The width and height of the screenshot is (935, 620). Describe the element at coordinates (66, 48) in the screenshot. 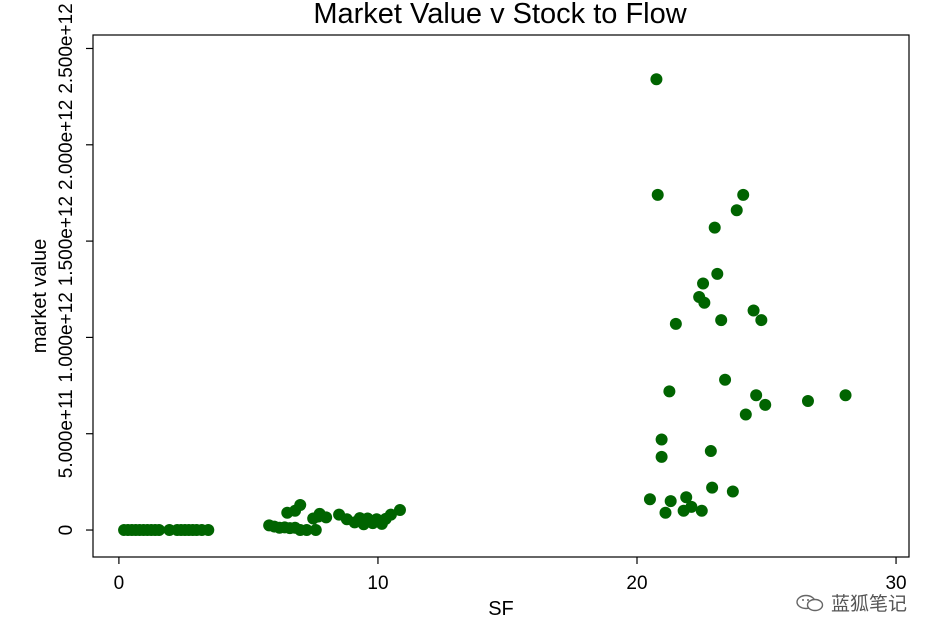

I see `y-tick-label: 2.500e+12` at that location.